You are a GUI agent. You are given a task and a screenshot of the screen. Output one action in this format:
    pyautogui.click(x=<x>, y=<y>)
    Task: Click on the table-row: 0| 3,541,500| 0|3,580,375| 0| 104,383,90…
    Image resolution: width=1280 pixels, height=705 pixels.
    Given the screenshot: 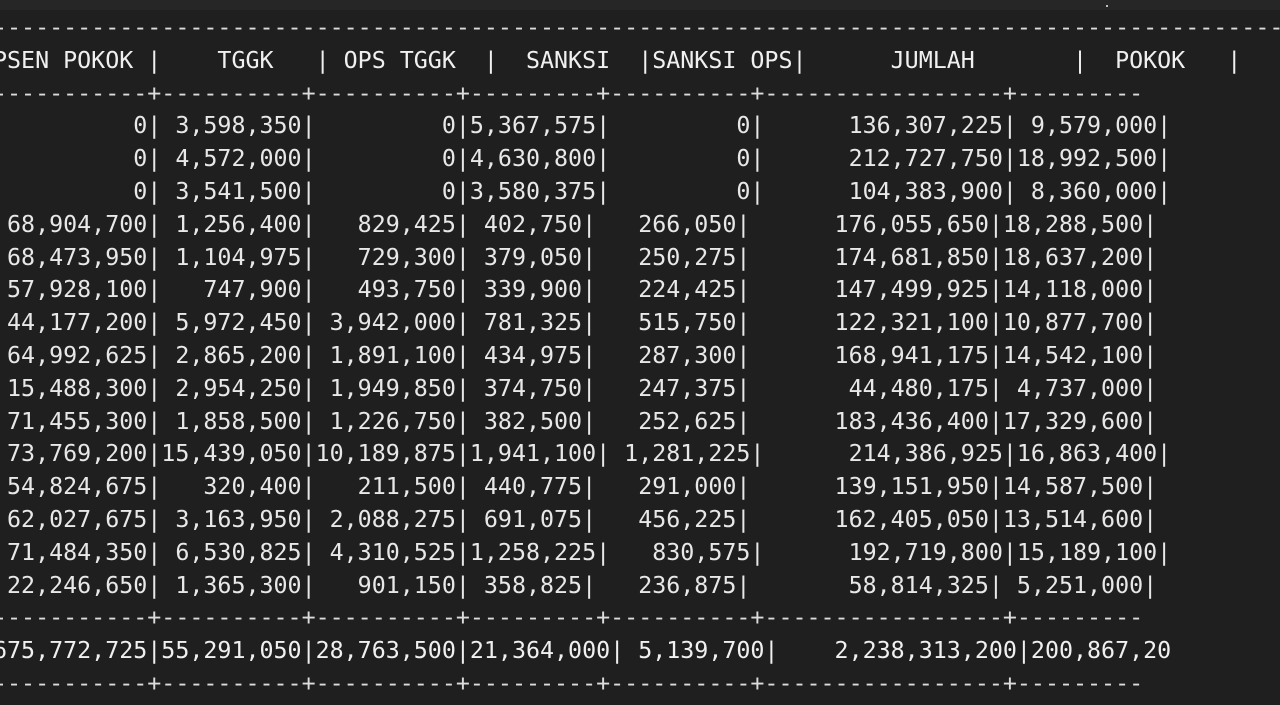 What is the action you would take?
    pyautogui.click(x=586, y=191)
    